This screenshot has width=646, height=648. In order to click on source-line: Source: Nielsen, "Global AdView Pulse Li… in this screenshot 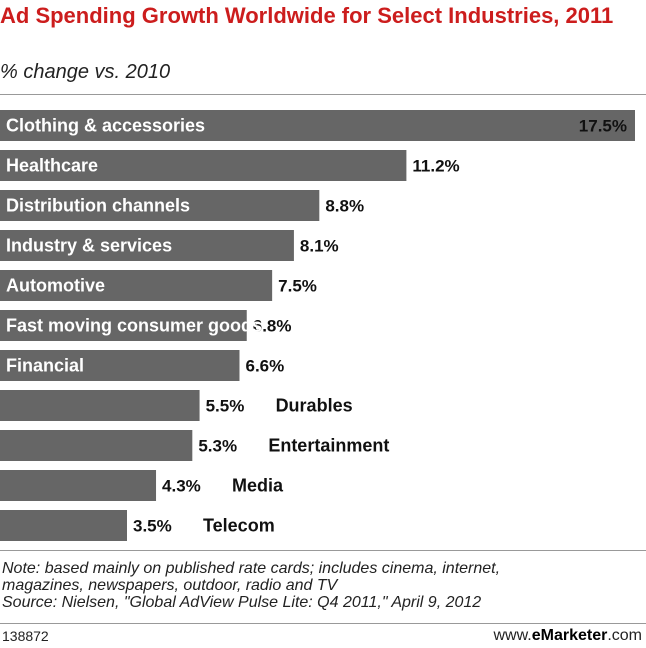, I will do `click(242, 602)`.